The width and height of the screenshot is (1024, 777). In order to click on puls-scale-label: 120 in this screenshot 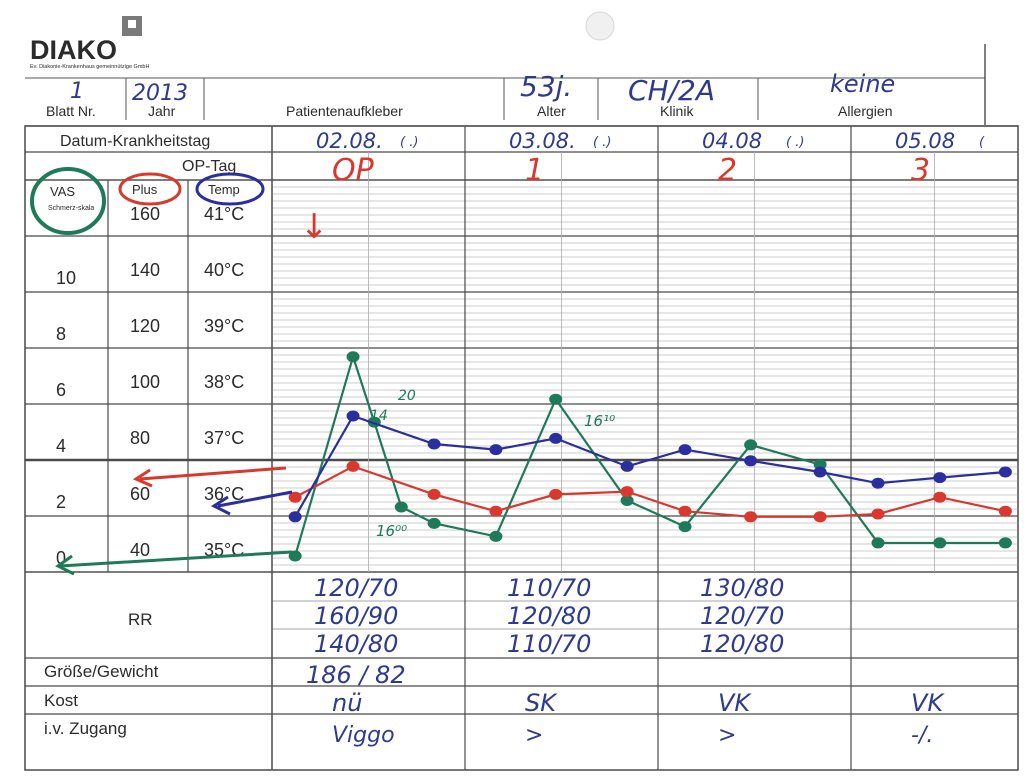, I will do `click(145, 326)`.